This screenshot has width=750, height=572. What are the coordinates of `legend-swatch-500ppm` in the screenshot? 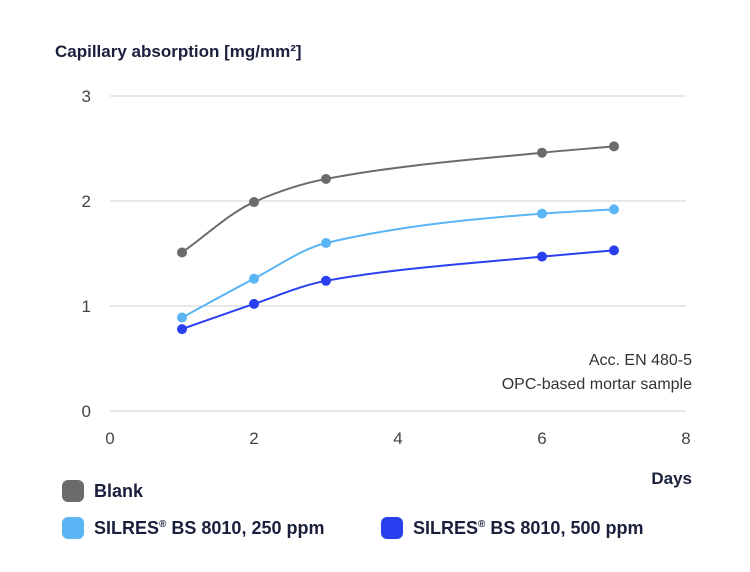 It's located at (392, 528).